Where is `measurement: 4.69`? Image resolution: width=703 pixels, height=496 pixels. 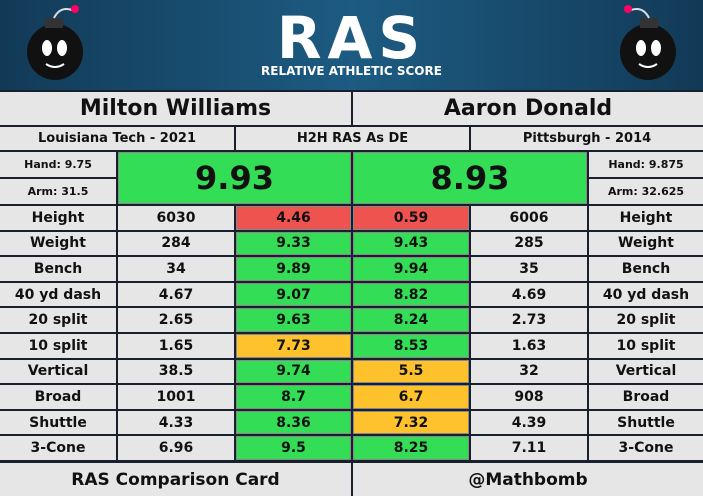 measurement: 4.69 is located at coordinates (529, 294).